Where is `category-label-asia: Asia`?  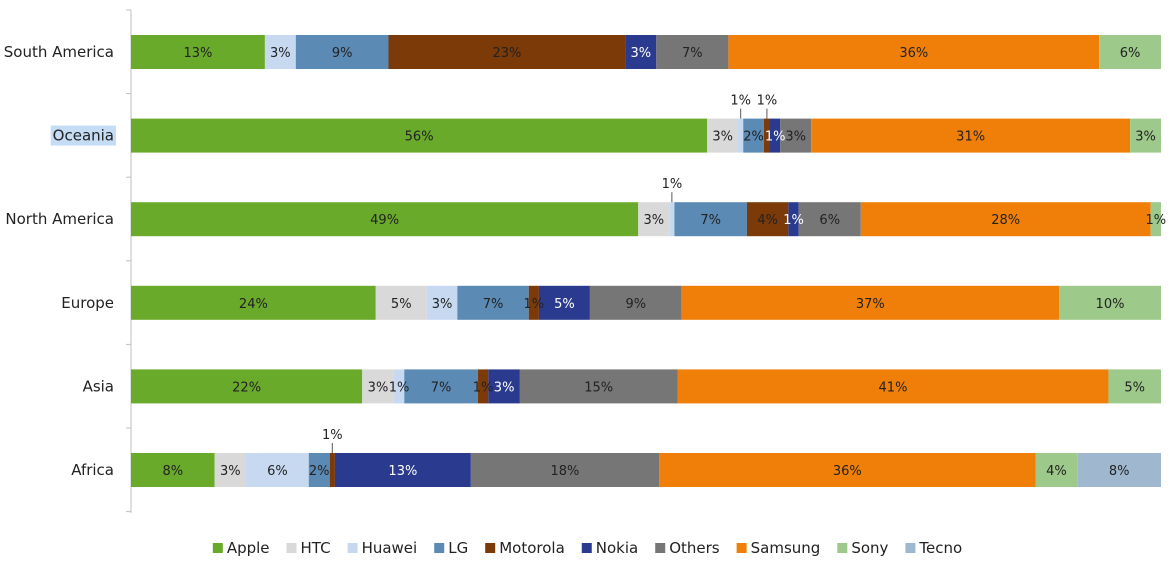 category-label-asia: Asia is located at coordinates (98, 386).